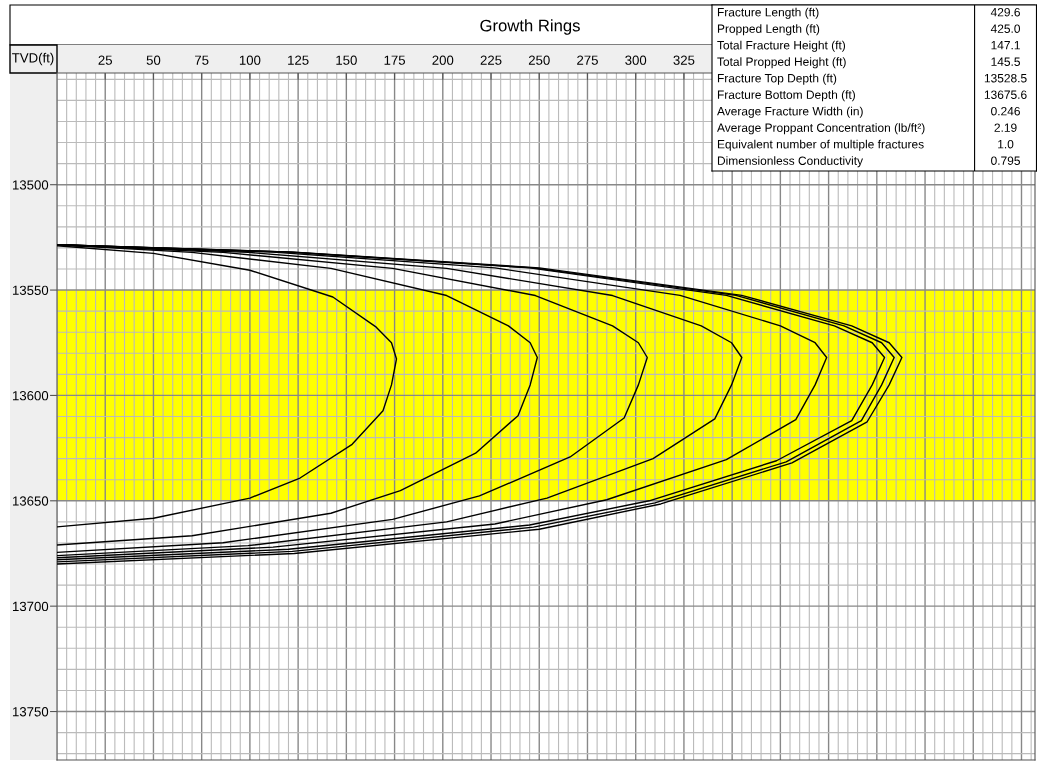 This screenshot has width=1037, height=766. Describe the element at coordinates (768, 13) in the screenshot. I see `text: Fracture Length (ft)` at that location.